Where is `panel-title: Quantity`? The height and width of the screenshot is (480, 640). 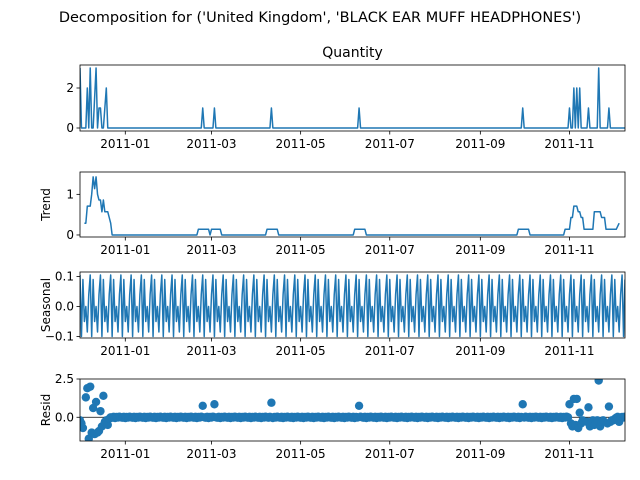 panel-title: Quantity is located at coordinates (352, 53).